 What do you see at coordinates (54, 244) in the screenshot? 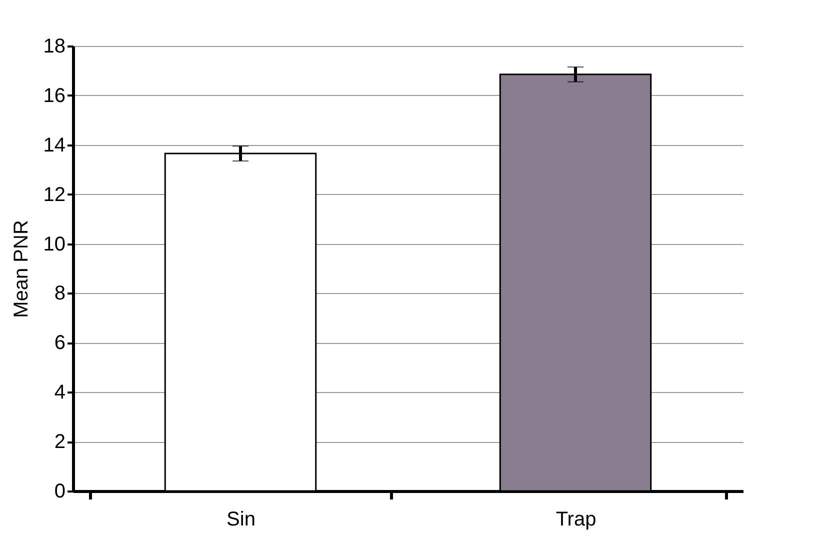
I see `y-tick-label: 10` at bounding box center [54, 244].